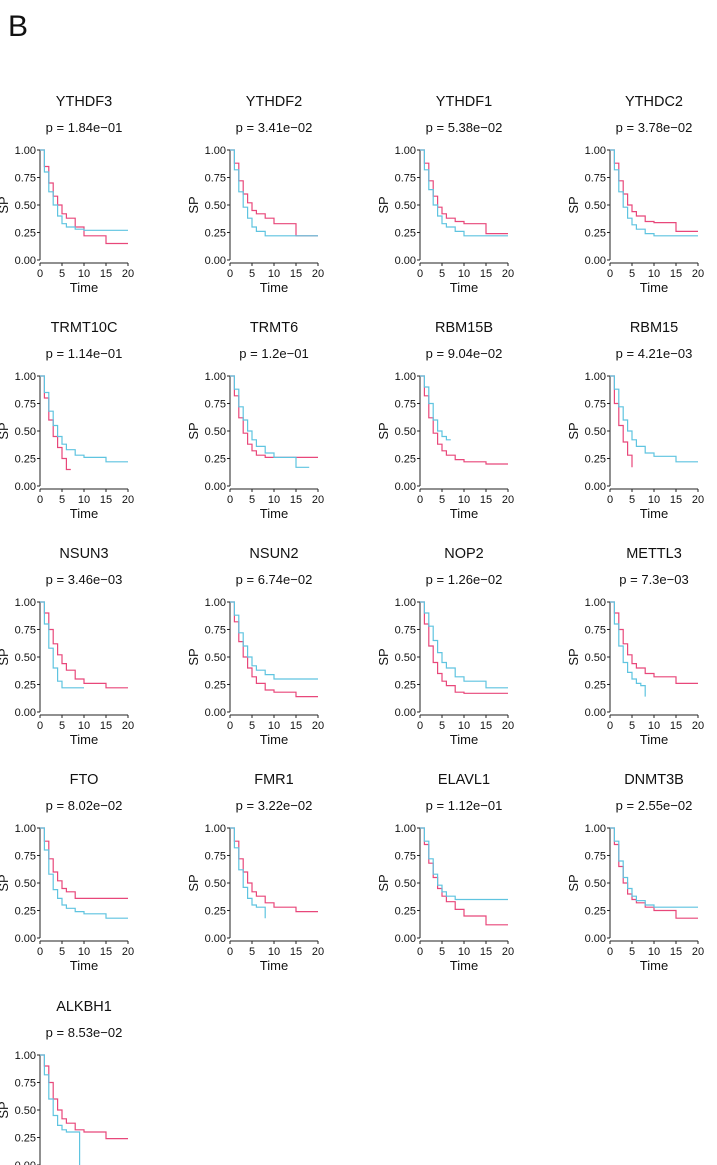 The image size is (717, 1165). I want to click on plot-title: YTHDF3, so click(84, 102).